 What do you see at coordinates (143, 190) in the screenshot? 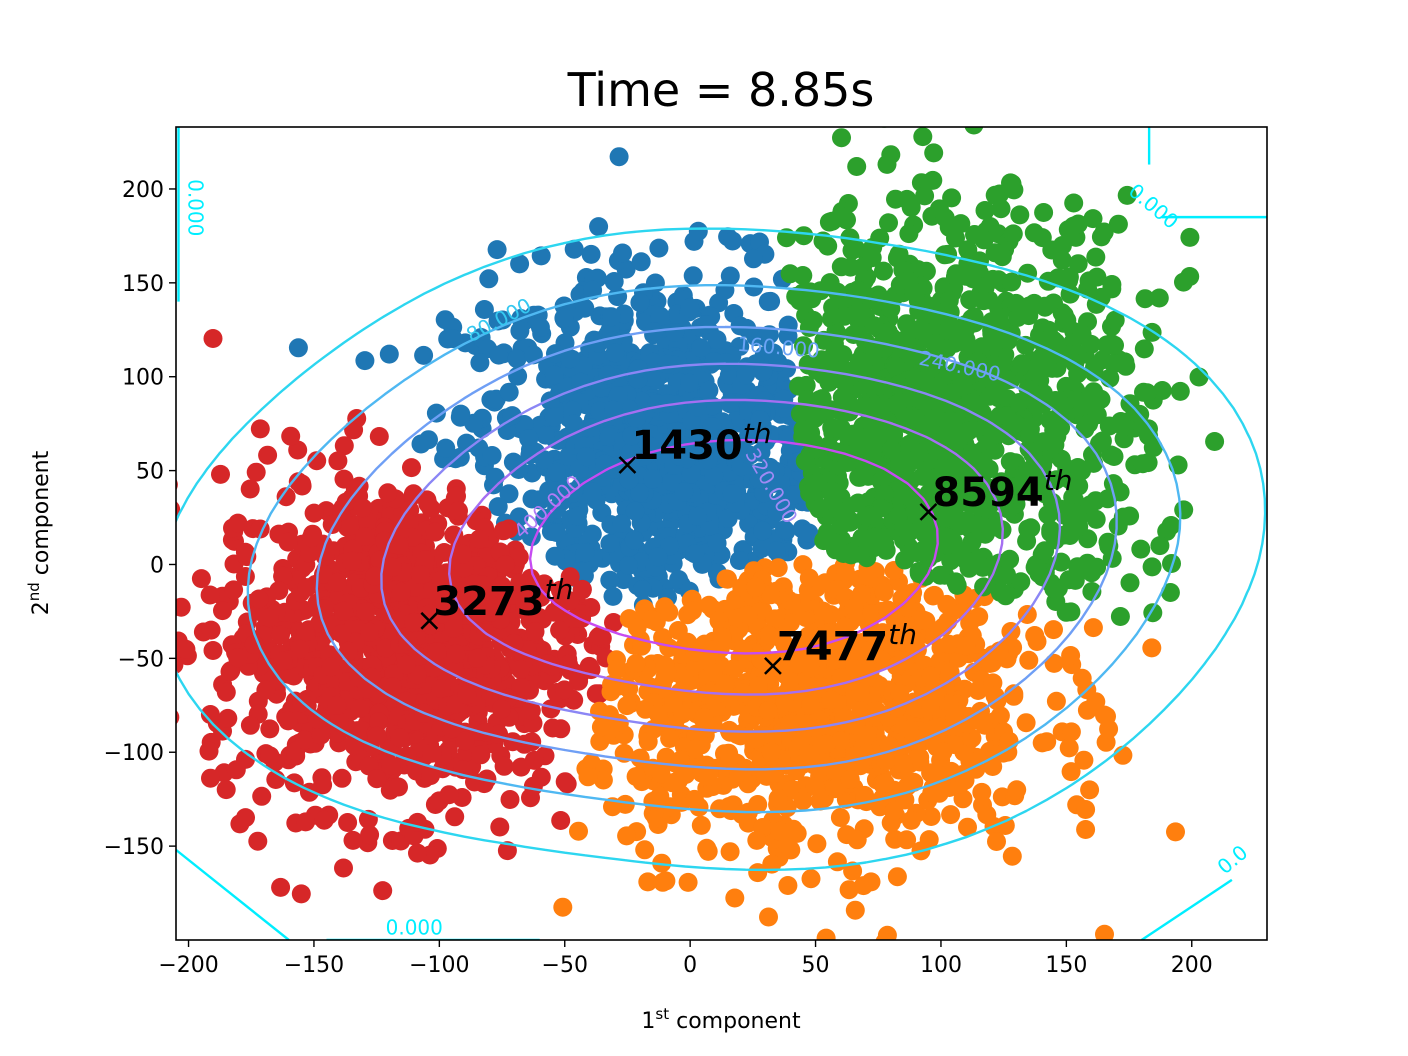
I see `y-tick-label: 200` at bounding box center [143, 190].